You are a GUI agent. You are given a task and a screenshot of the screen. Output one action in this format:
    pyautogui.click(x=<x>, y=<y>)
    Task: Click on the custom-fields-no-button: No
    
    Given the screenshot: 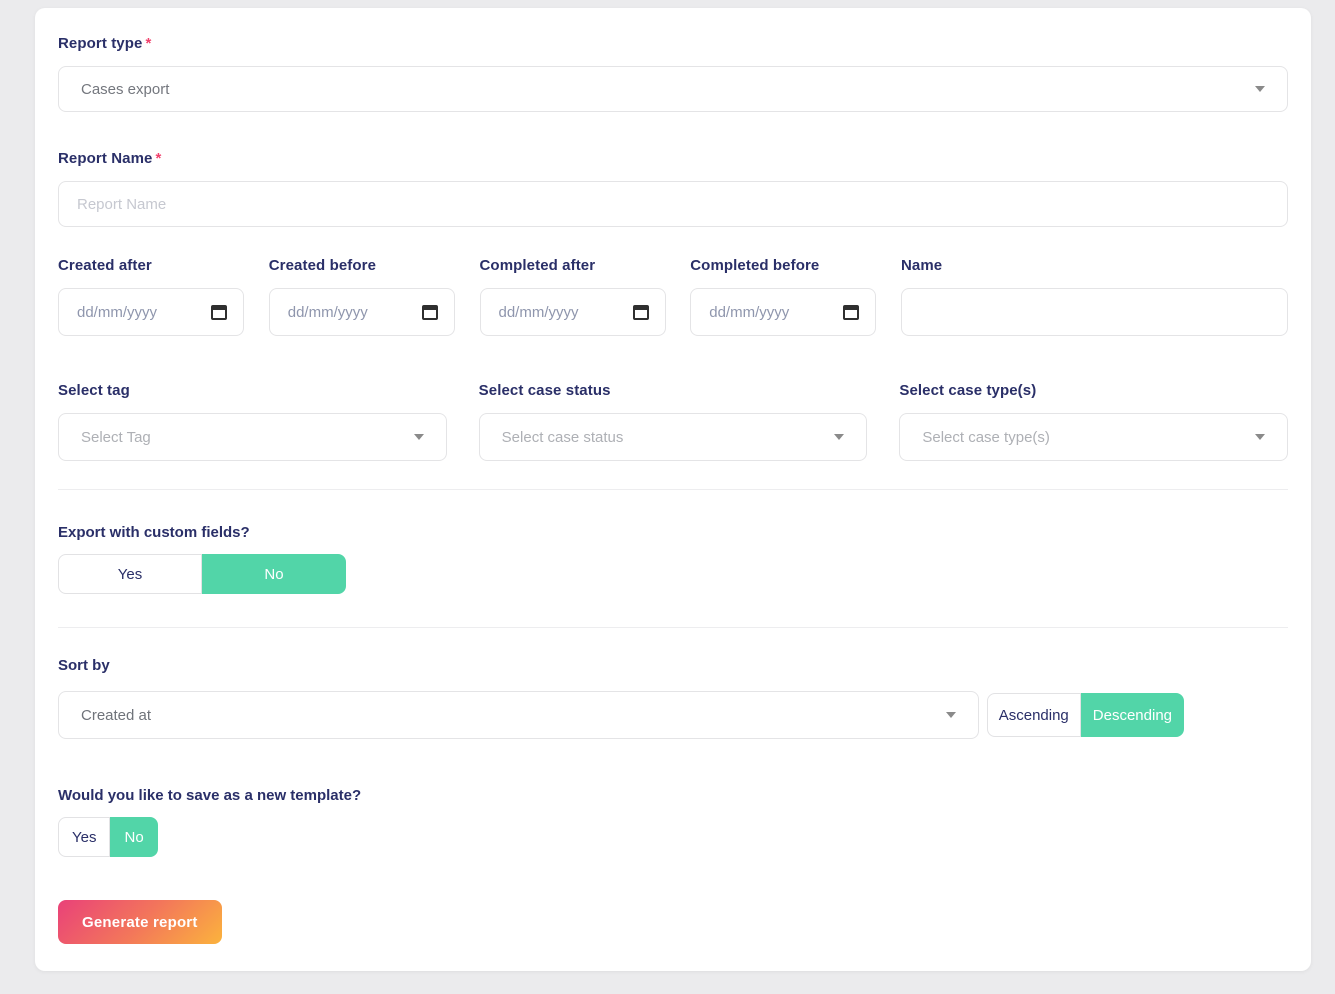 What is the action you would take?
    pyautogui.click(x=274, y=574)
    